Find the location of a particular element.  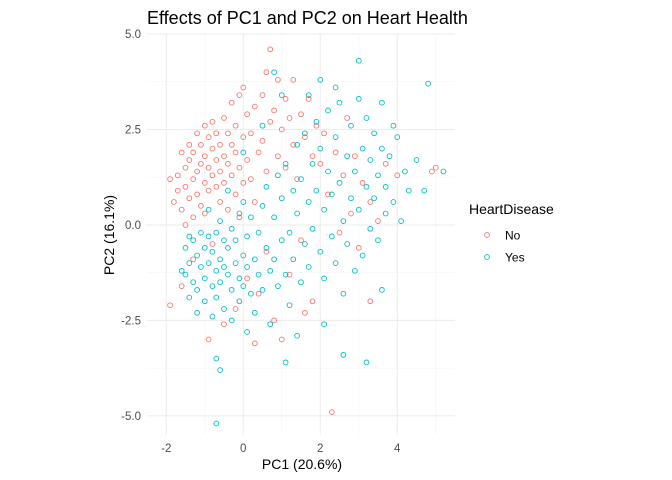

legend-key is located at coordinates (487, 235).